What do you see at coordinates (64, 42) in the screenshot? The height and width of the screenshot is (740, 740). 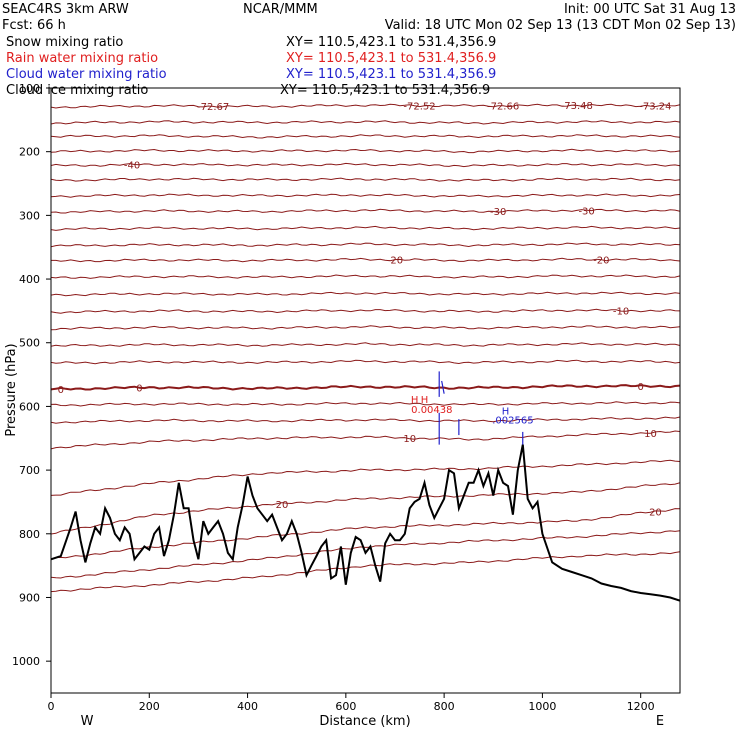 I see `legend-snow-label: Snow mixing ratio` at bounding box center [64, 42].